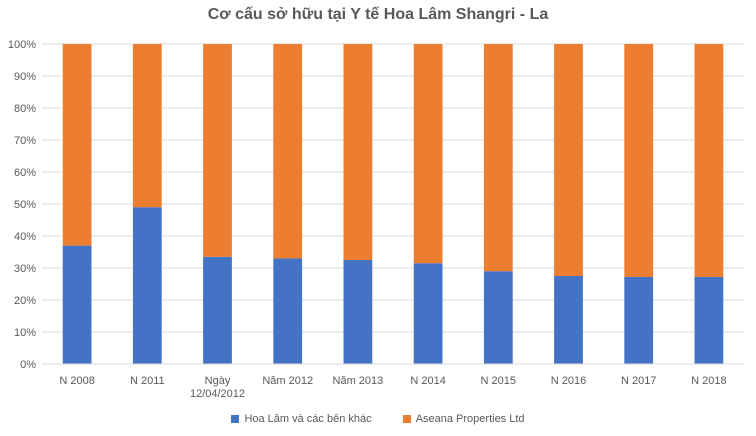 Image resolution: width=756 pixels, height=436 pixels. I want to click on x-tick-label: Năm 2013, so click(358, 381).